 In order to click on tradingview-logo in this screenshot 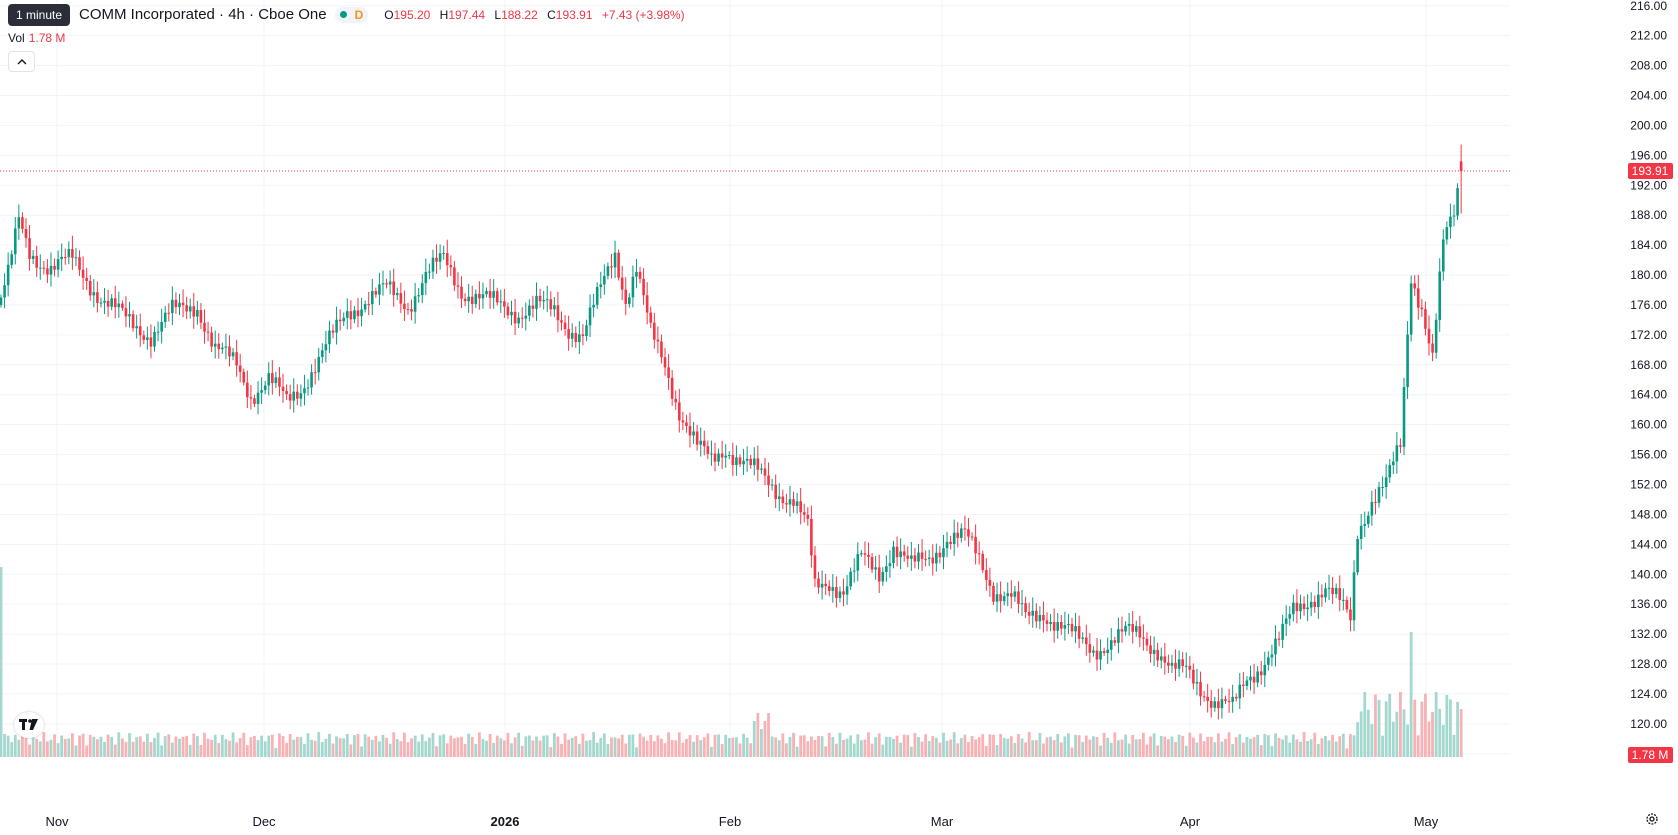, I will do `click(29, 725)`.